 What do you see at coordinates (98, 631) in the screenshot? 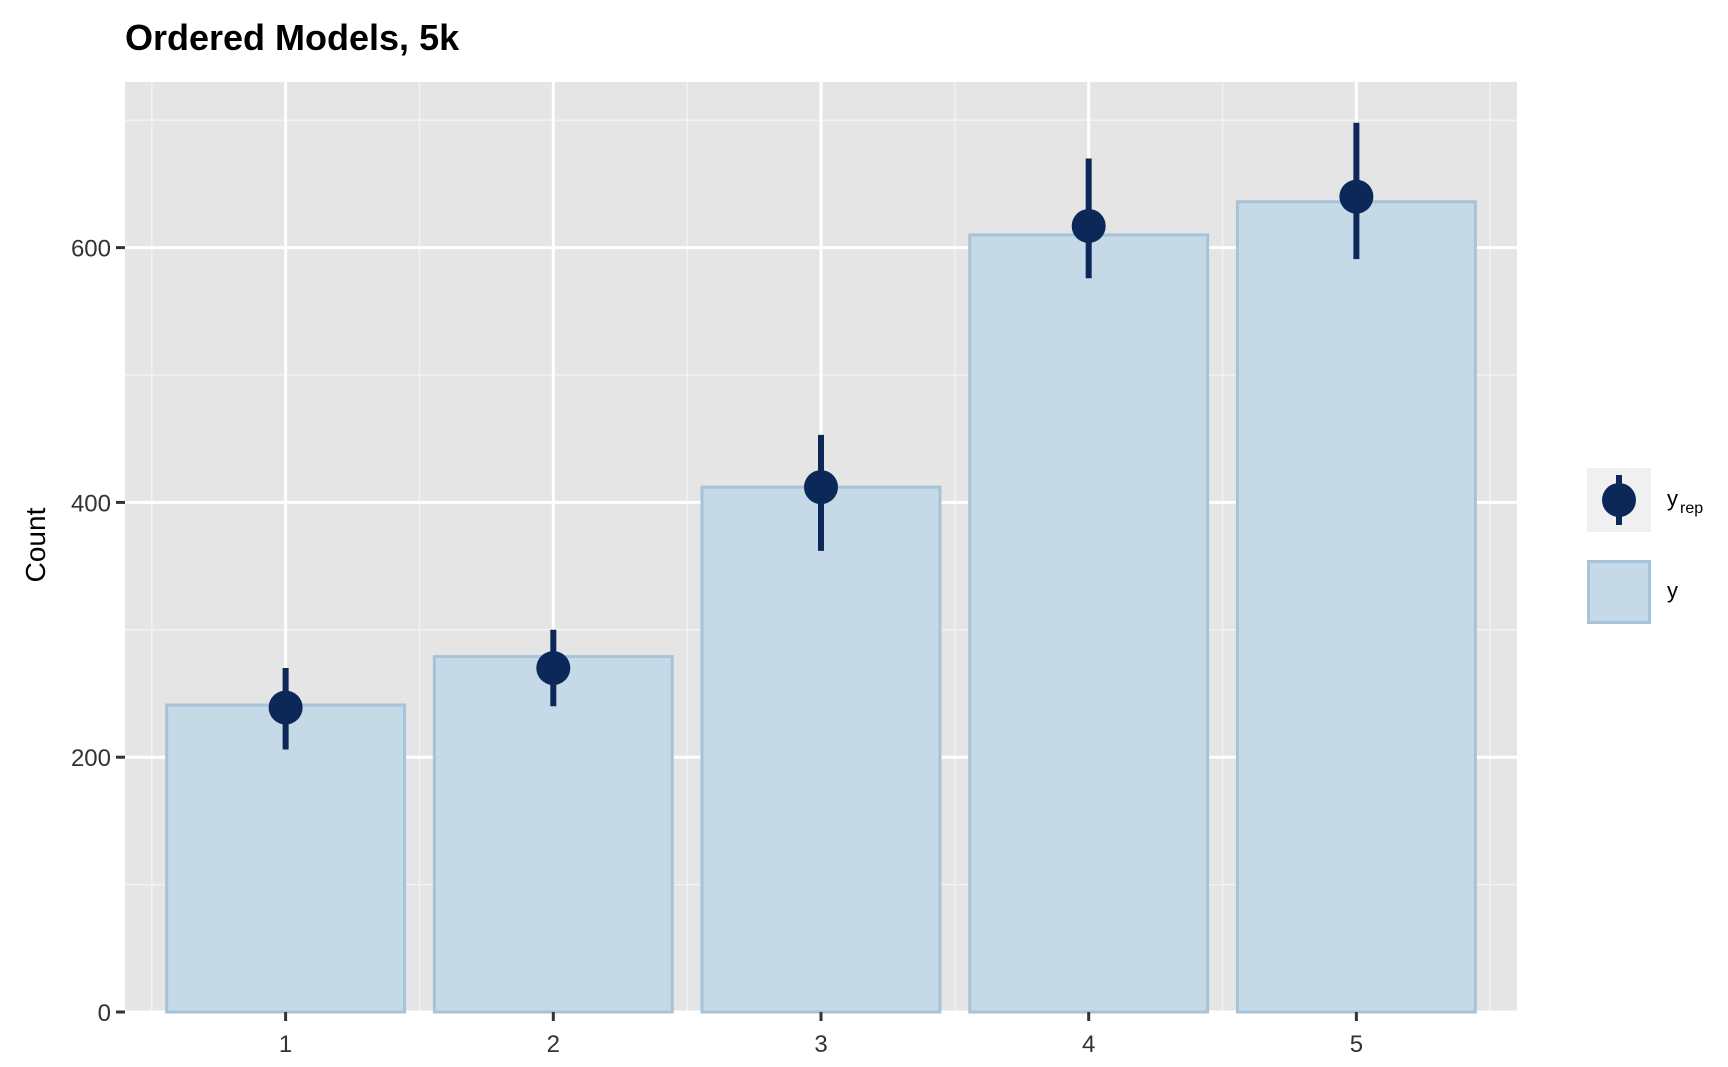
I see `y-axis: 0 200 400 600` at bounding box center [98, 631].